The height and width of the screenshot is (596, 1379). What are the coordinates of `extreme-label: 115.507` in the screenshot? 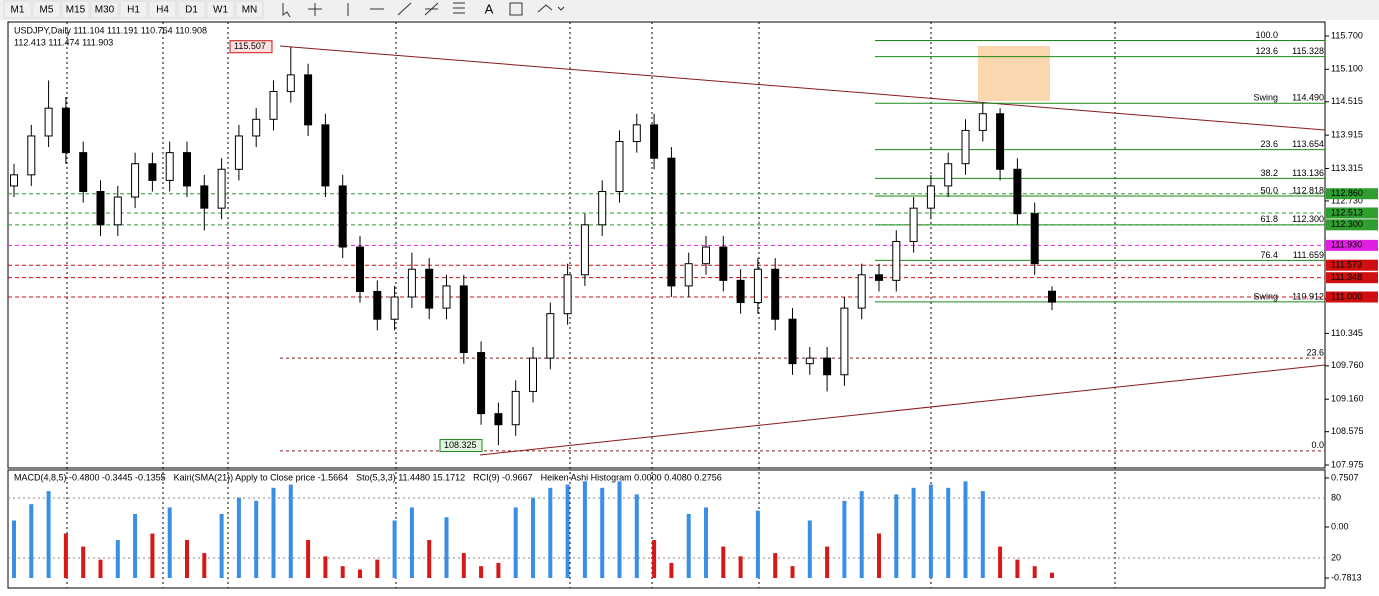 It's located at (250, 46).